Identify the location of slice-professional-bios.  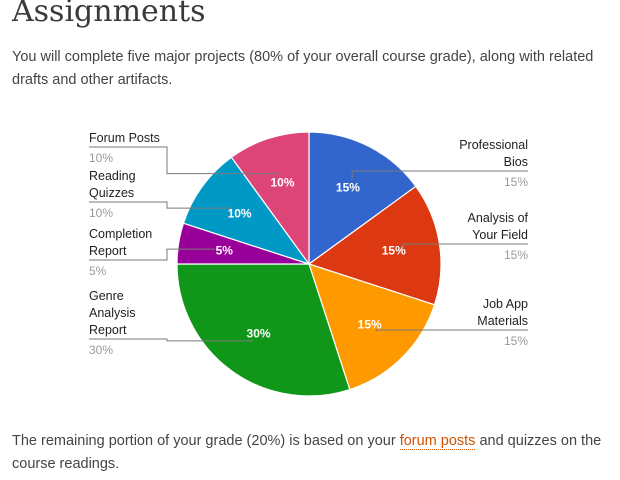
(362, 198).